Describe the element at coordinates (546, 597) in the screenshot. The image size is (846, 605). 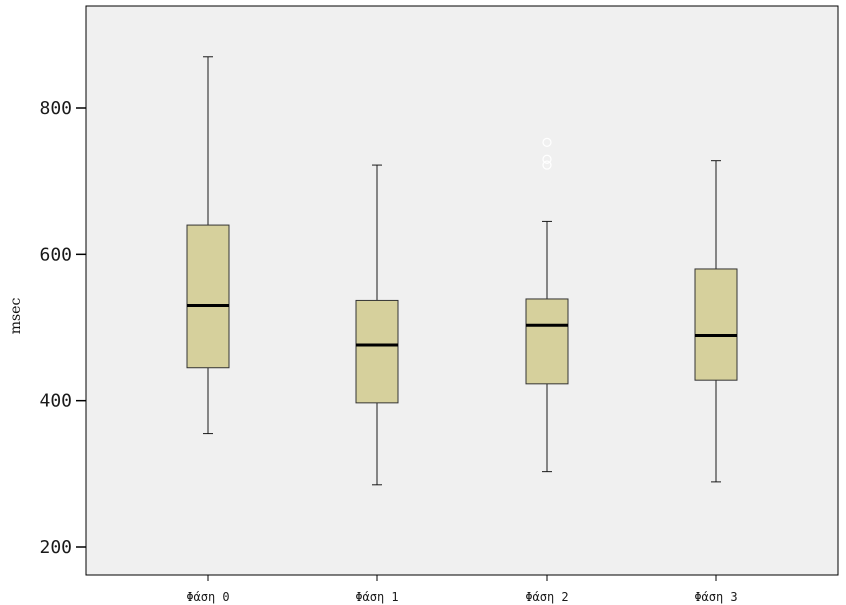
I see `x-tick-label: Φάση 2` at that location.